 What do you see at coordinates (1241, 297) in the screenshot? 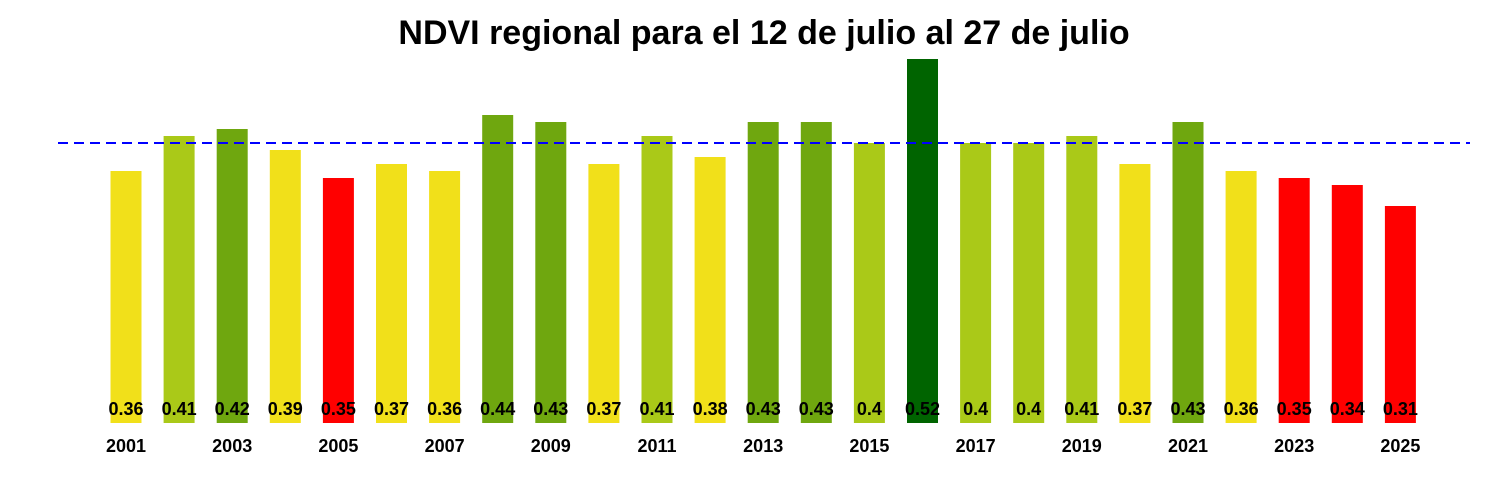
I see `bar-2022` at bounding box center [1241, 297].